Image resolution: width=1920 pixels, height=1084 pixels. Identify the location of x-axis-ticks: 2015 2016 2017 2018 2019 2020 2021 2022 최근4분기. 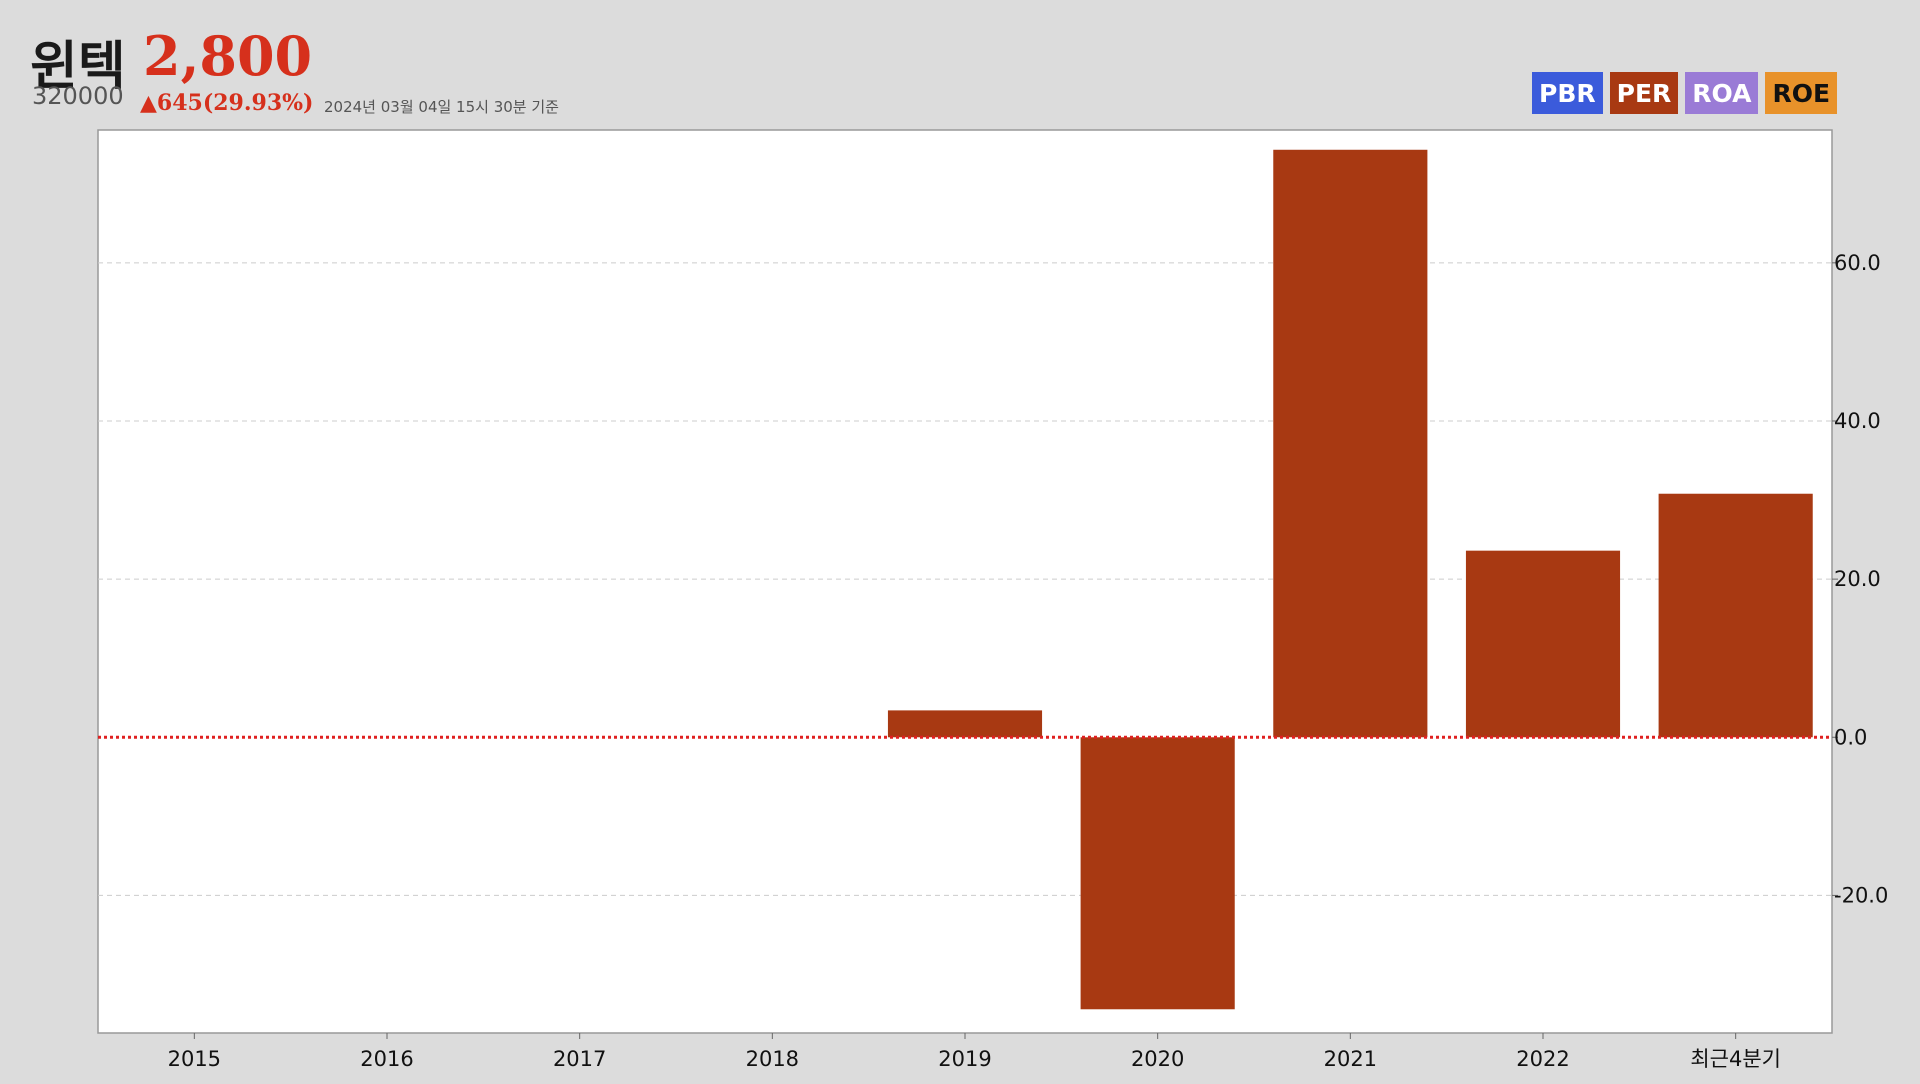
(974, 1052).